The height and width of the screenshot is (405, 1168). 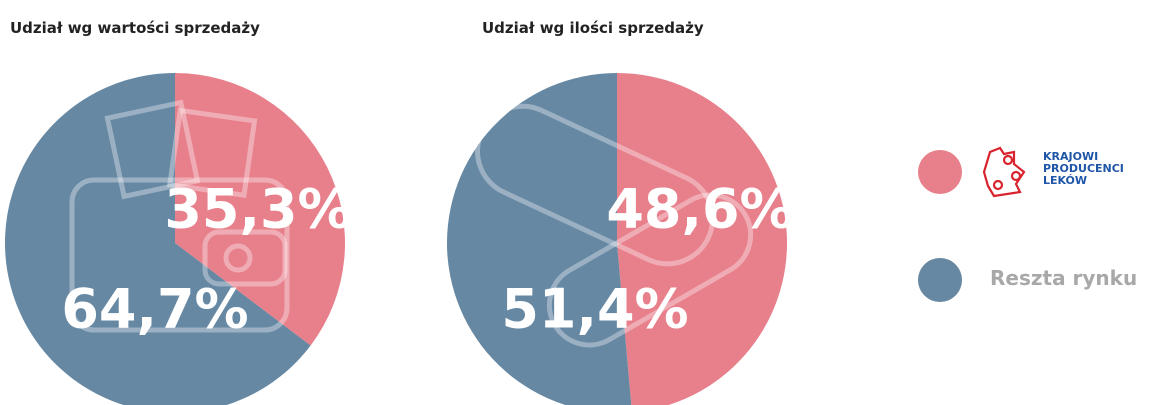 What do you see at coordinates (594, 309) in the screenshot?
I see `data-label: 51,4%` at bounding box center [594, 309].